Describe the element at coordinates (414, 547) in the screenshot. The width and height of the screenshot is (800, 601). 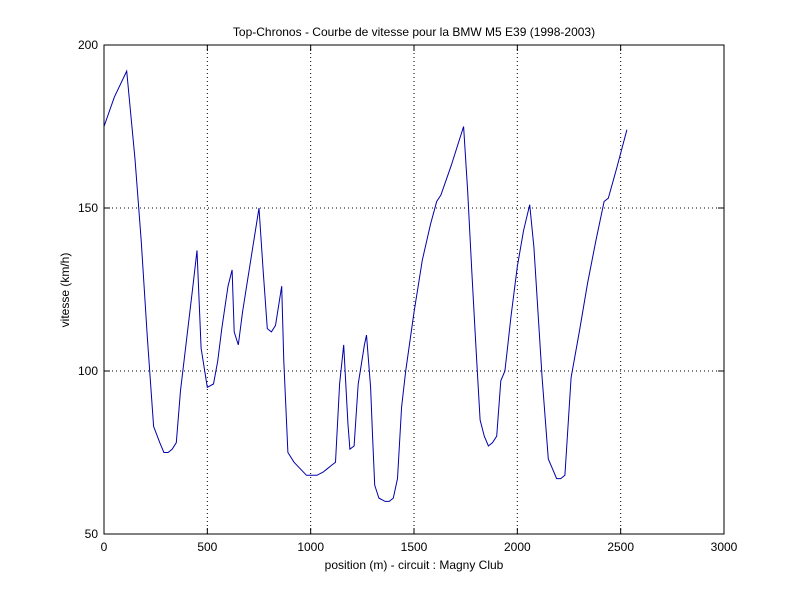
I see `x-tick-label: 1500` at that location.